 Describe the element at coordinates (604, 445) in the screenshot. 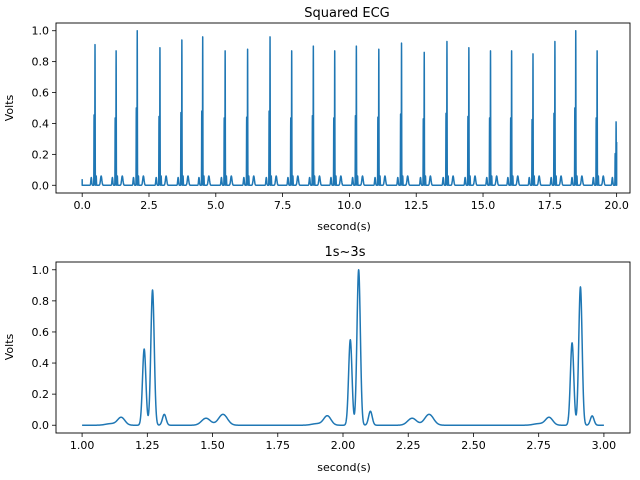

I see `x-tick-label: 3.00` at that location.